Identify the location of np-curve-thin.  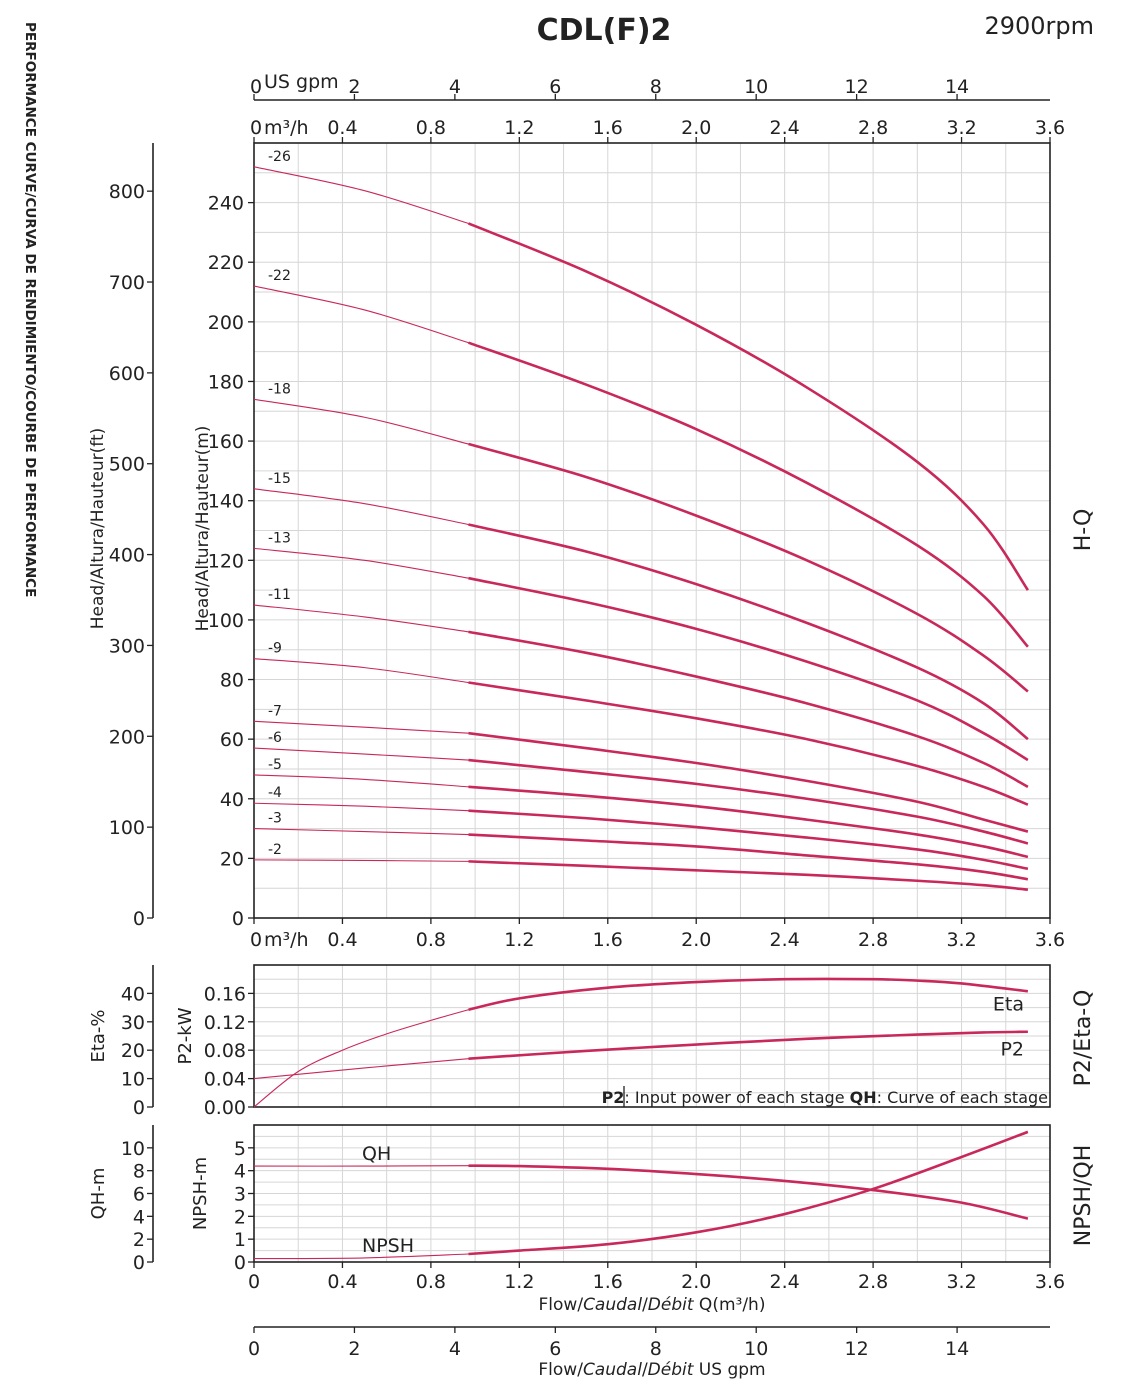
(361, 1256).